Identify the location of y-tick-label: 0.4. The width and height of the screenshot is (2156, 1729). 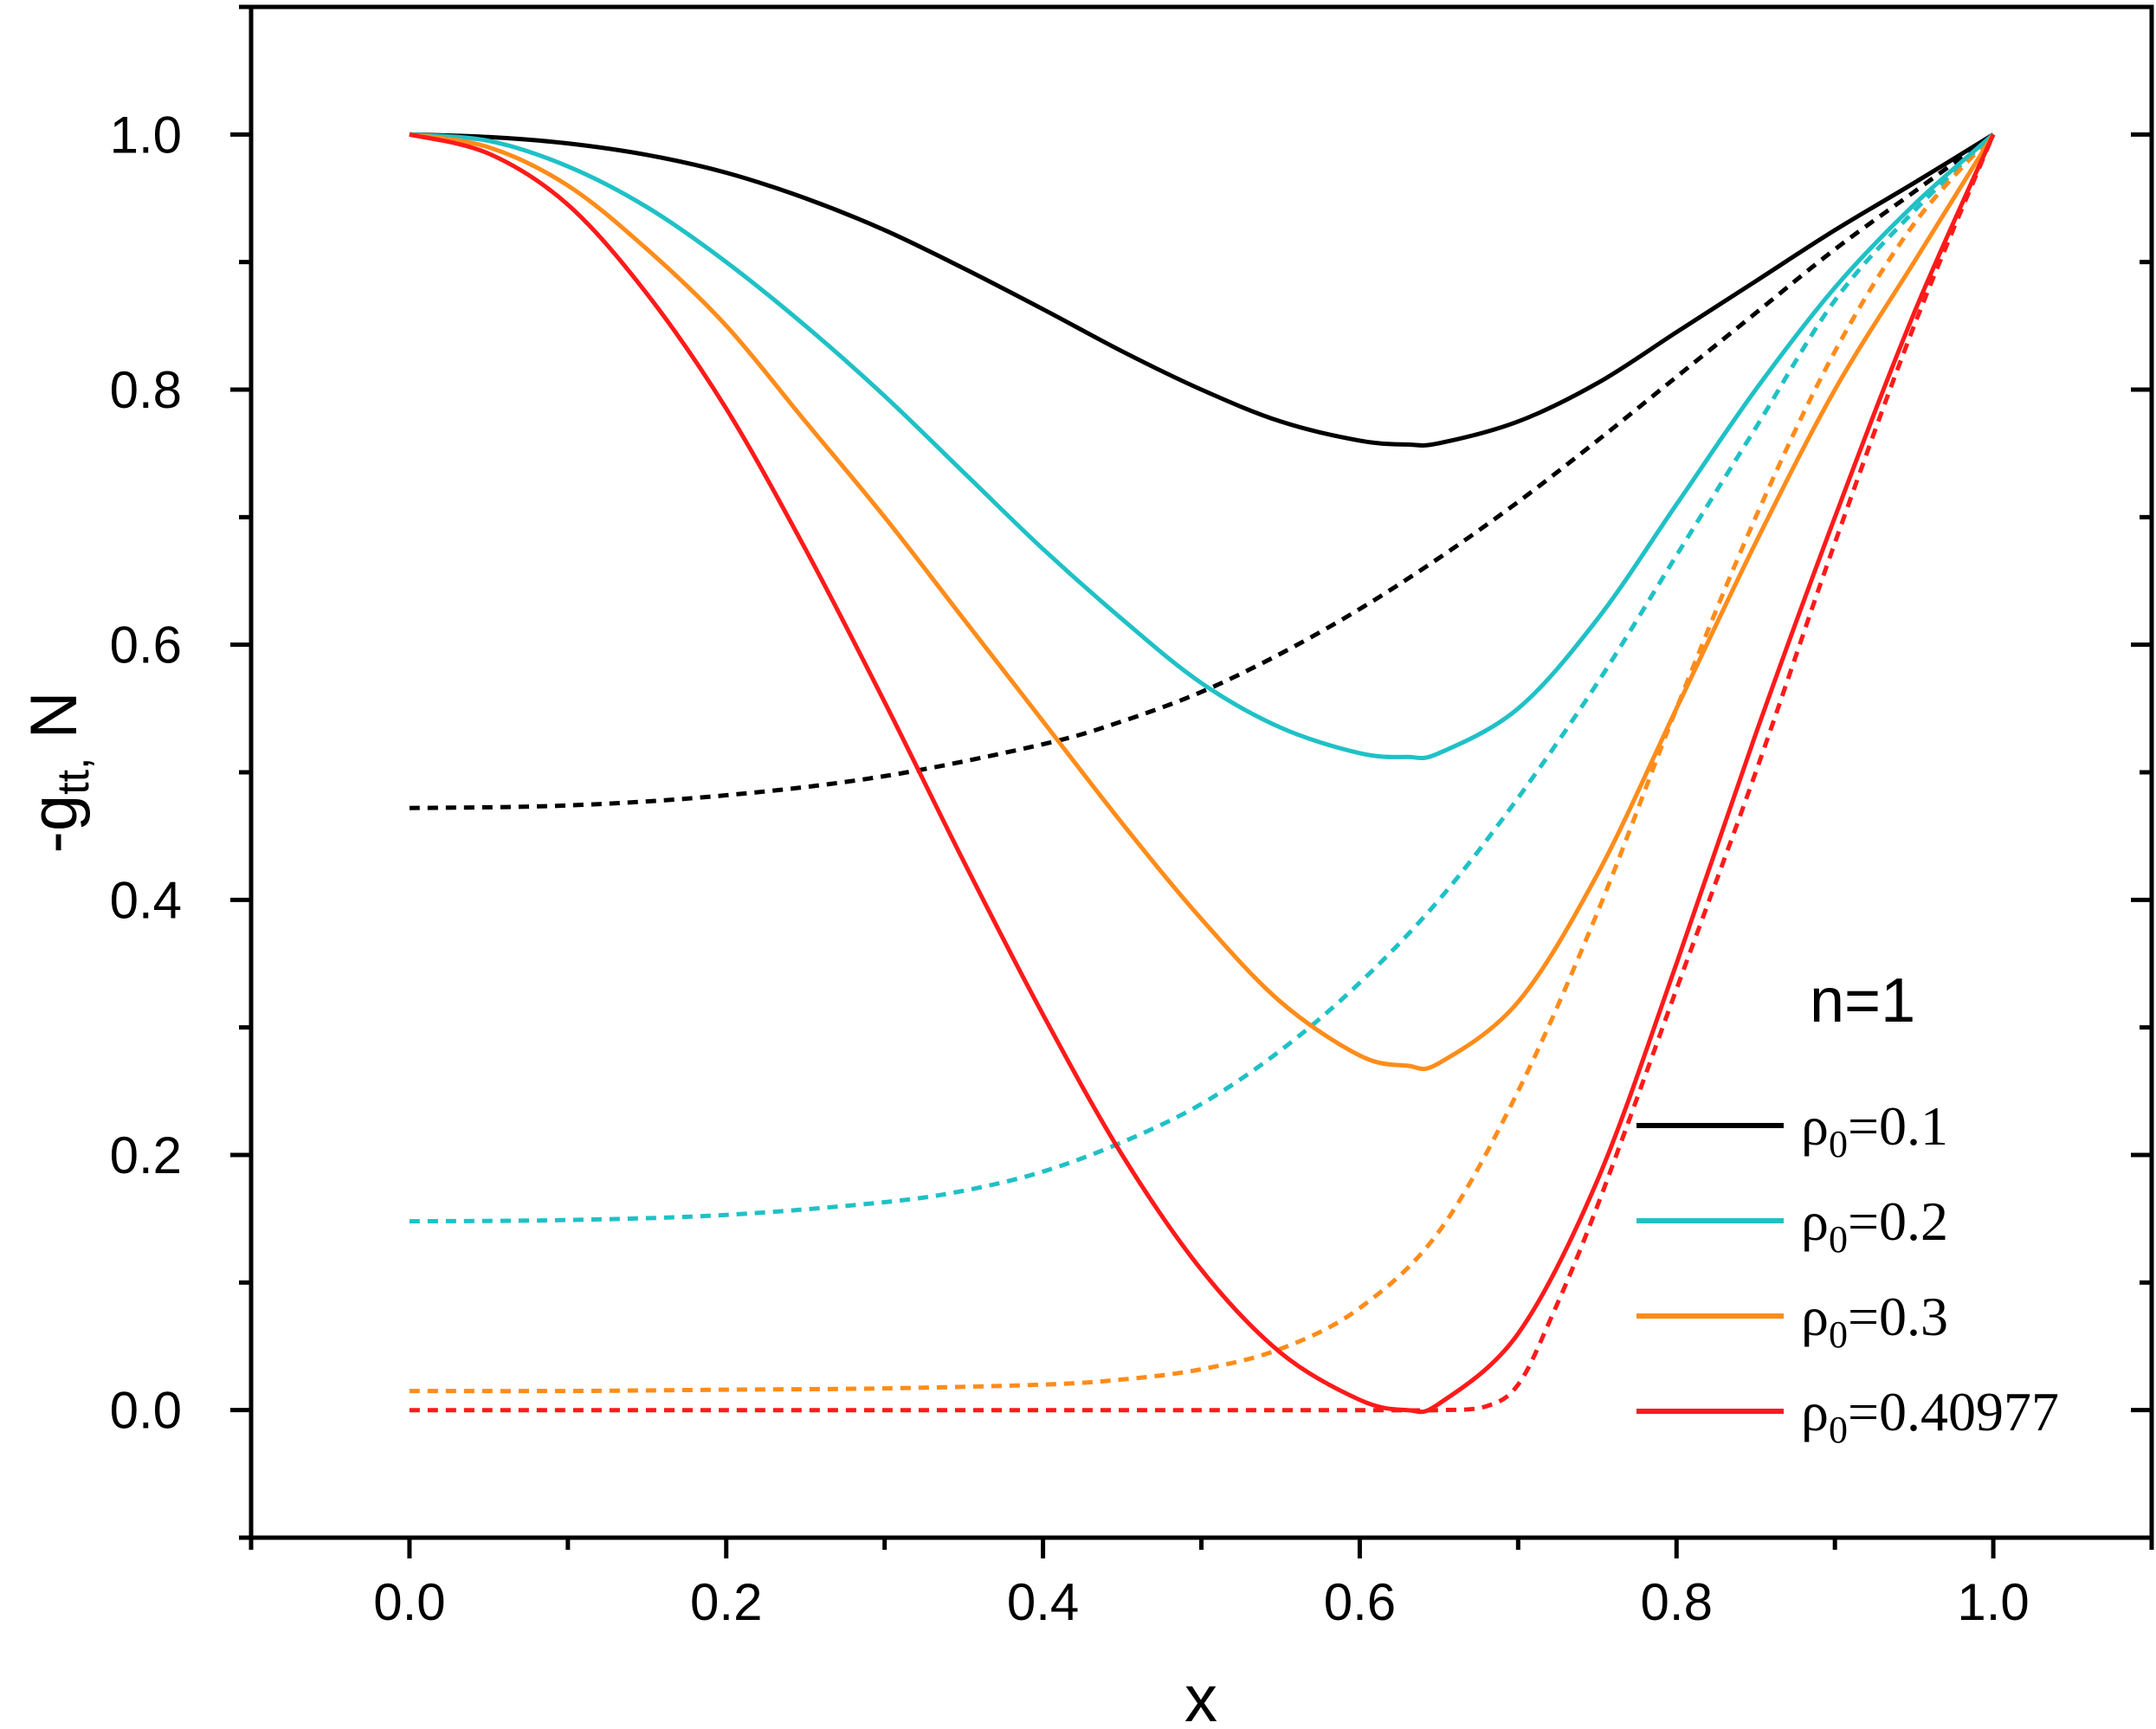
(146, 900).